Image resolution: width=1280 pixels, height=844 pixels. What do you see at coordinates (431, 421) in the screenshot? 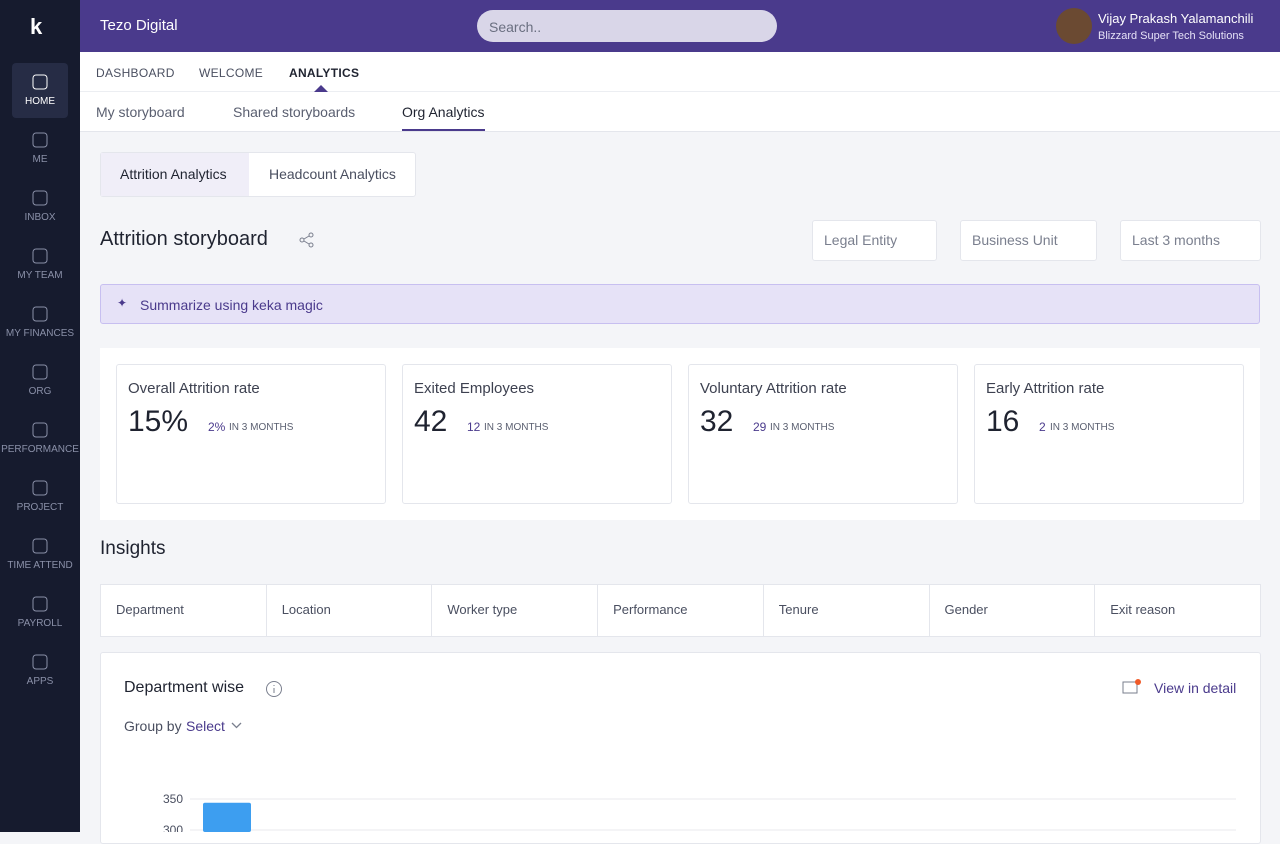
I see `kpi-value: 42` at bounding box center [431, 421].